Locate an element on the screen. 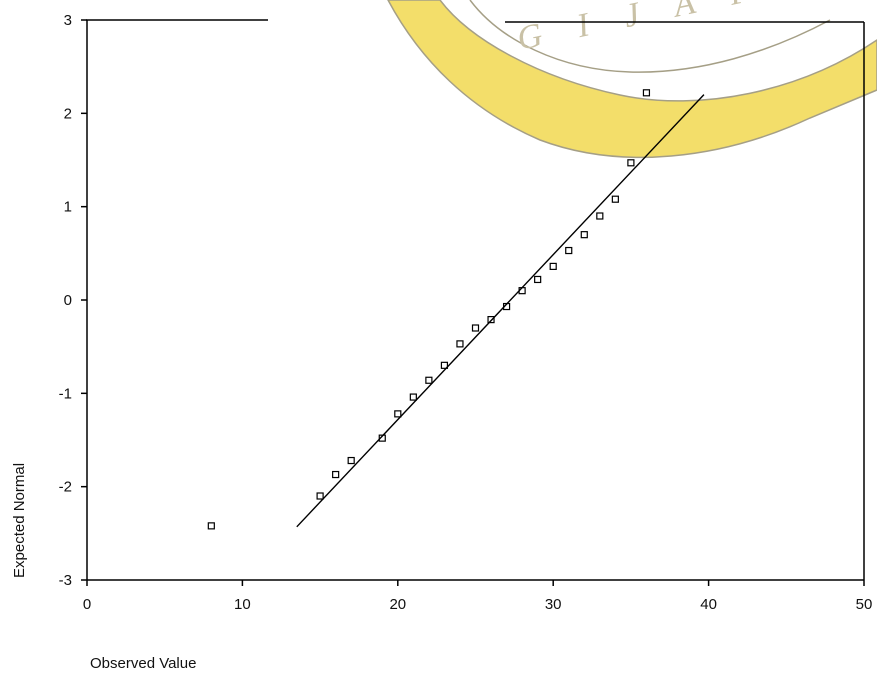  x-tick-label: 20 is located at coordinates (397, 604).